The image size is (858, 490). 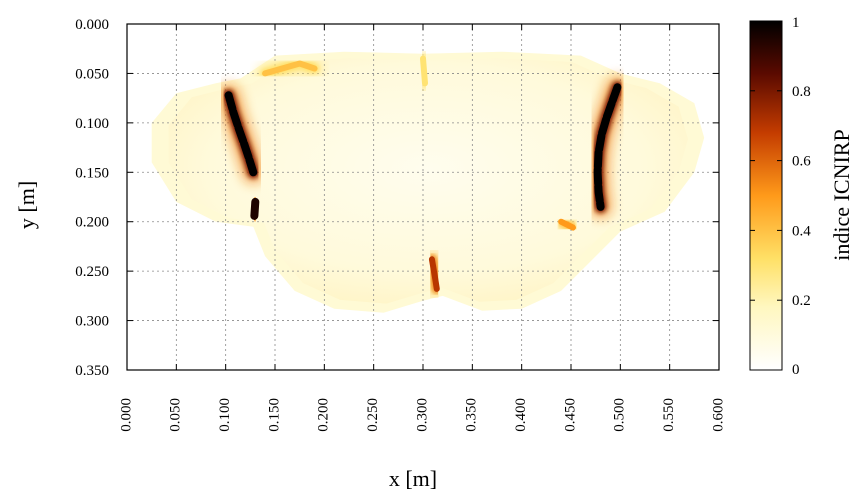 I want to click on hotspot-bottom-center, so click(x=434, y=274).